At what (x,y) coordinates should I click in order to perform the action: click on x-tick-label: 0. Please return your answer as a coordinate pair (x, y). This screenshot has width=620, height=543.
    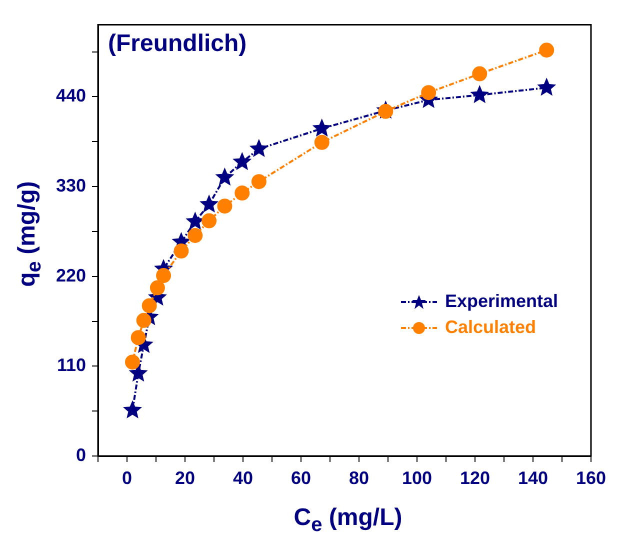
    Looking at the image, I should click on (127, 478).